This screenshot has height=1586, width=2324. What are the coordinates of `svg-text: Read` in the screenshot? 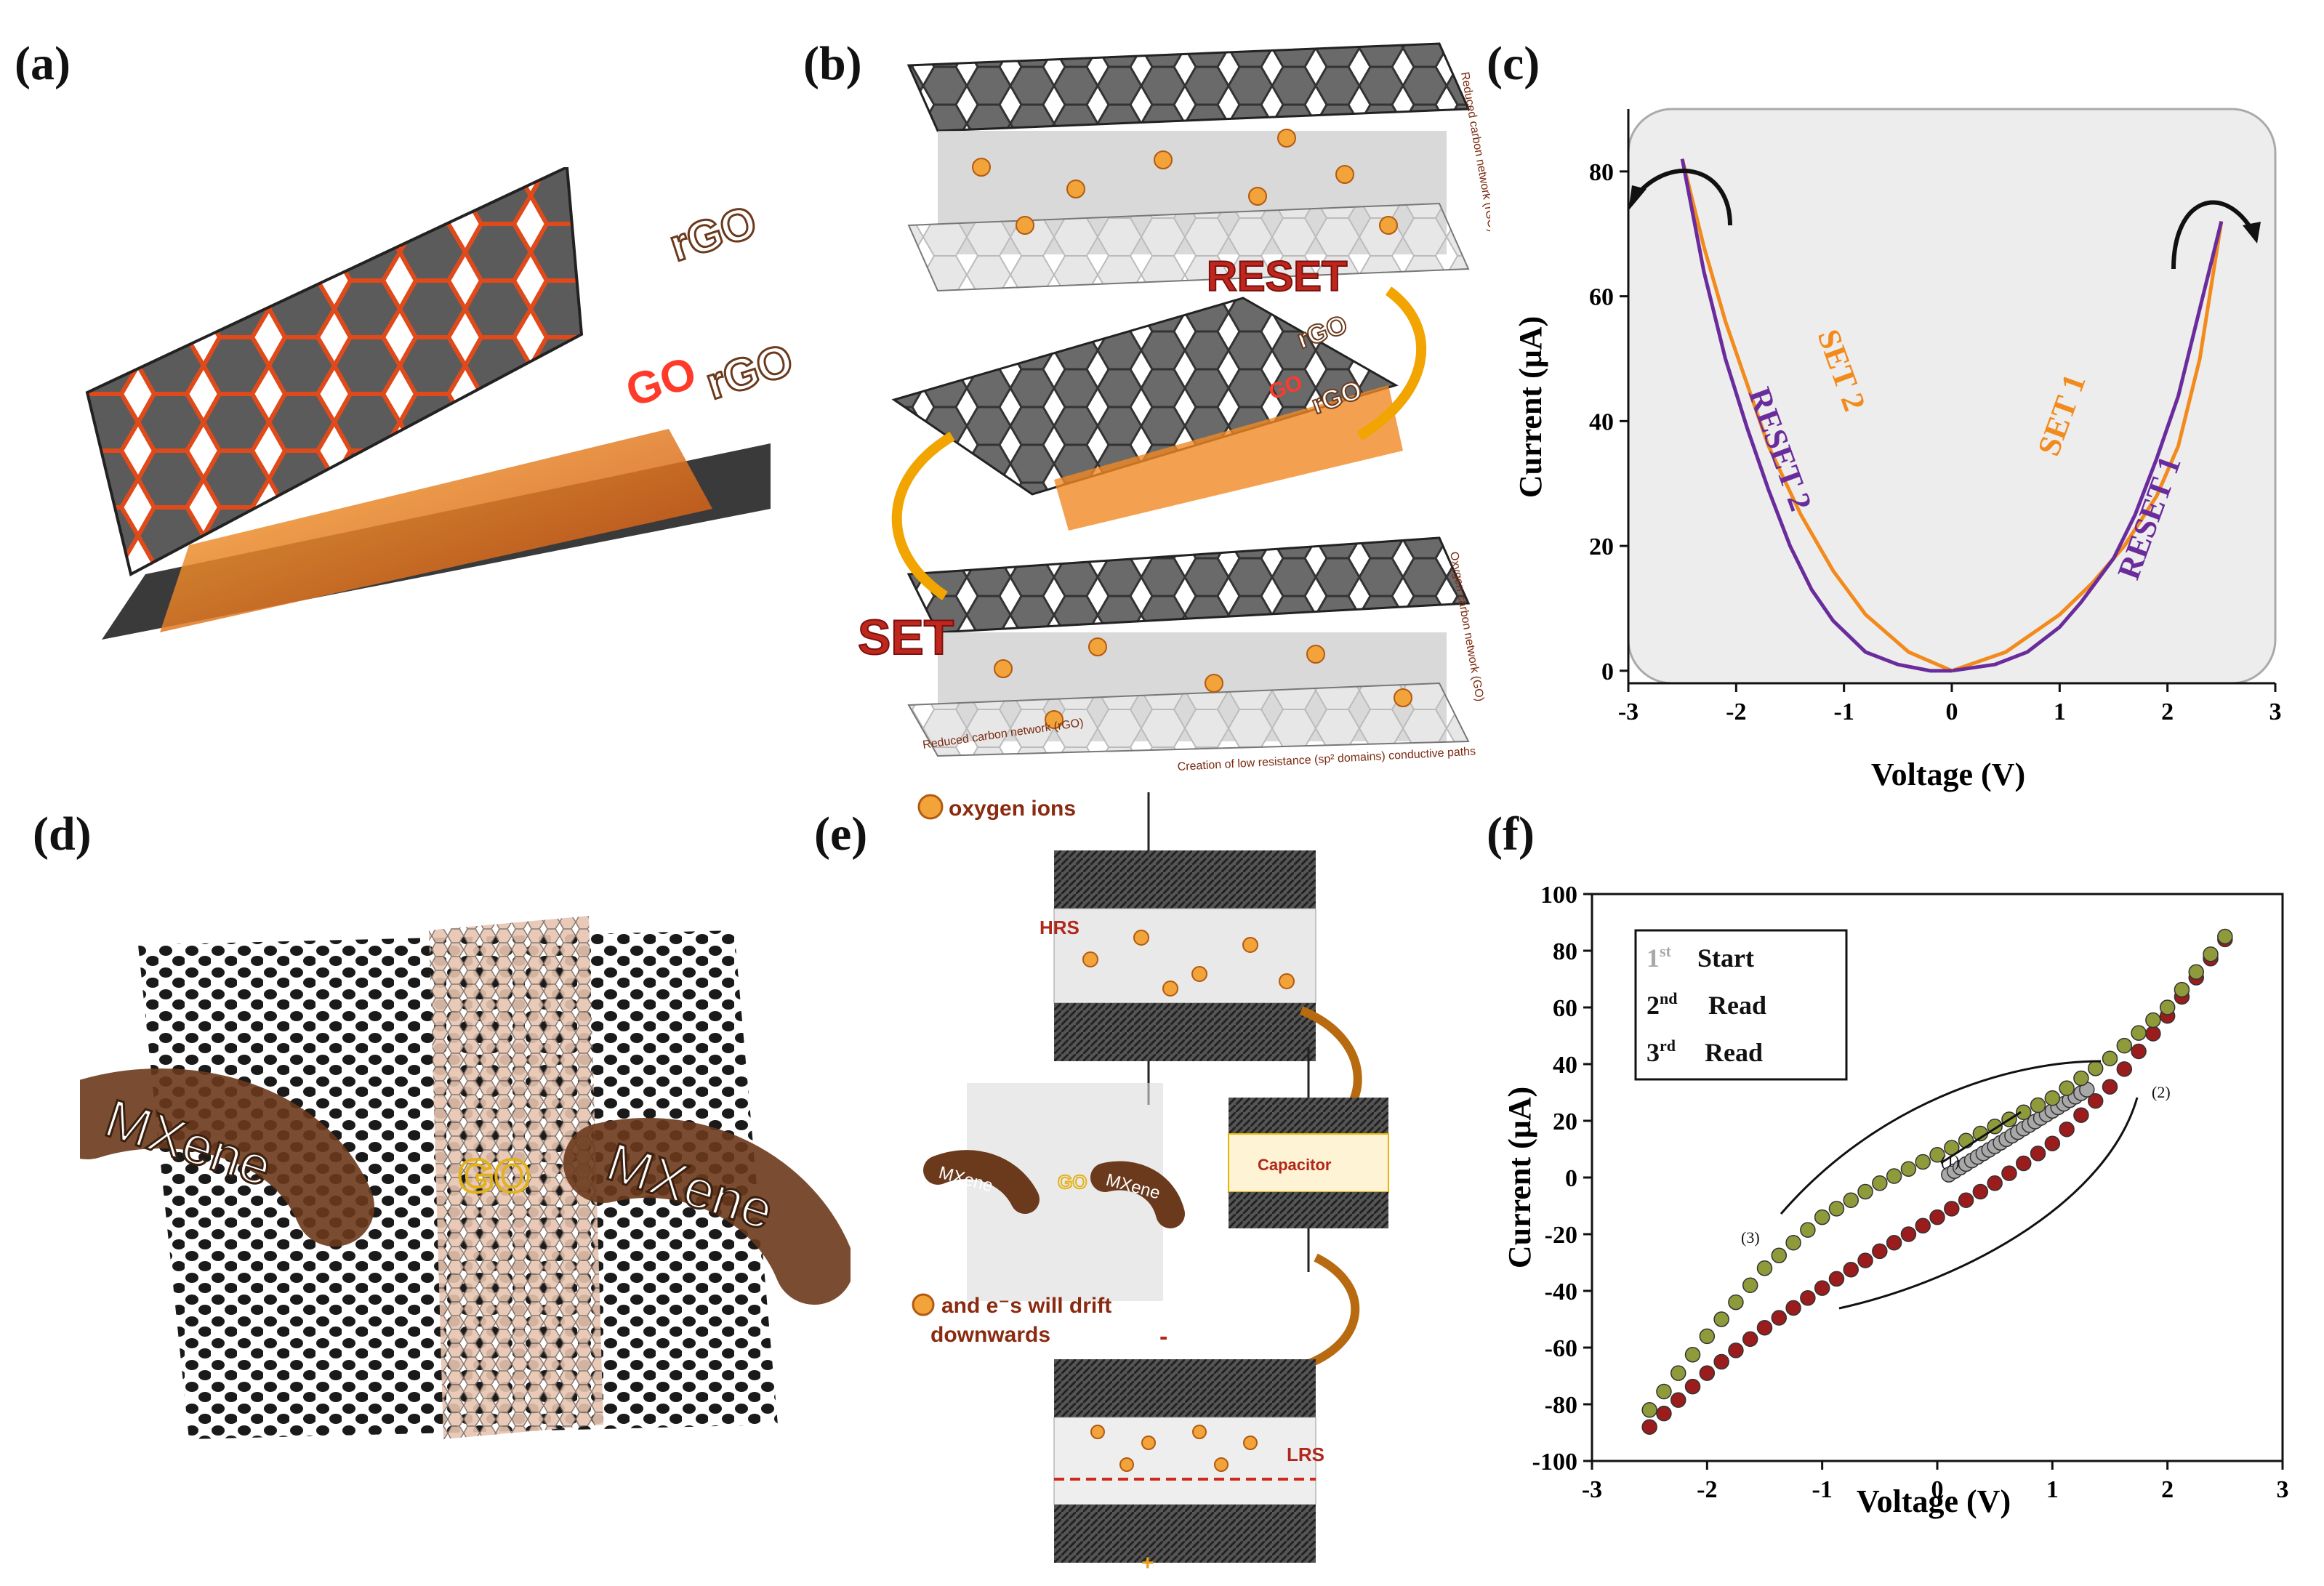 It's located at (1734, 1052).